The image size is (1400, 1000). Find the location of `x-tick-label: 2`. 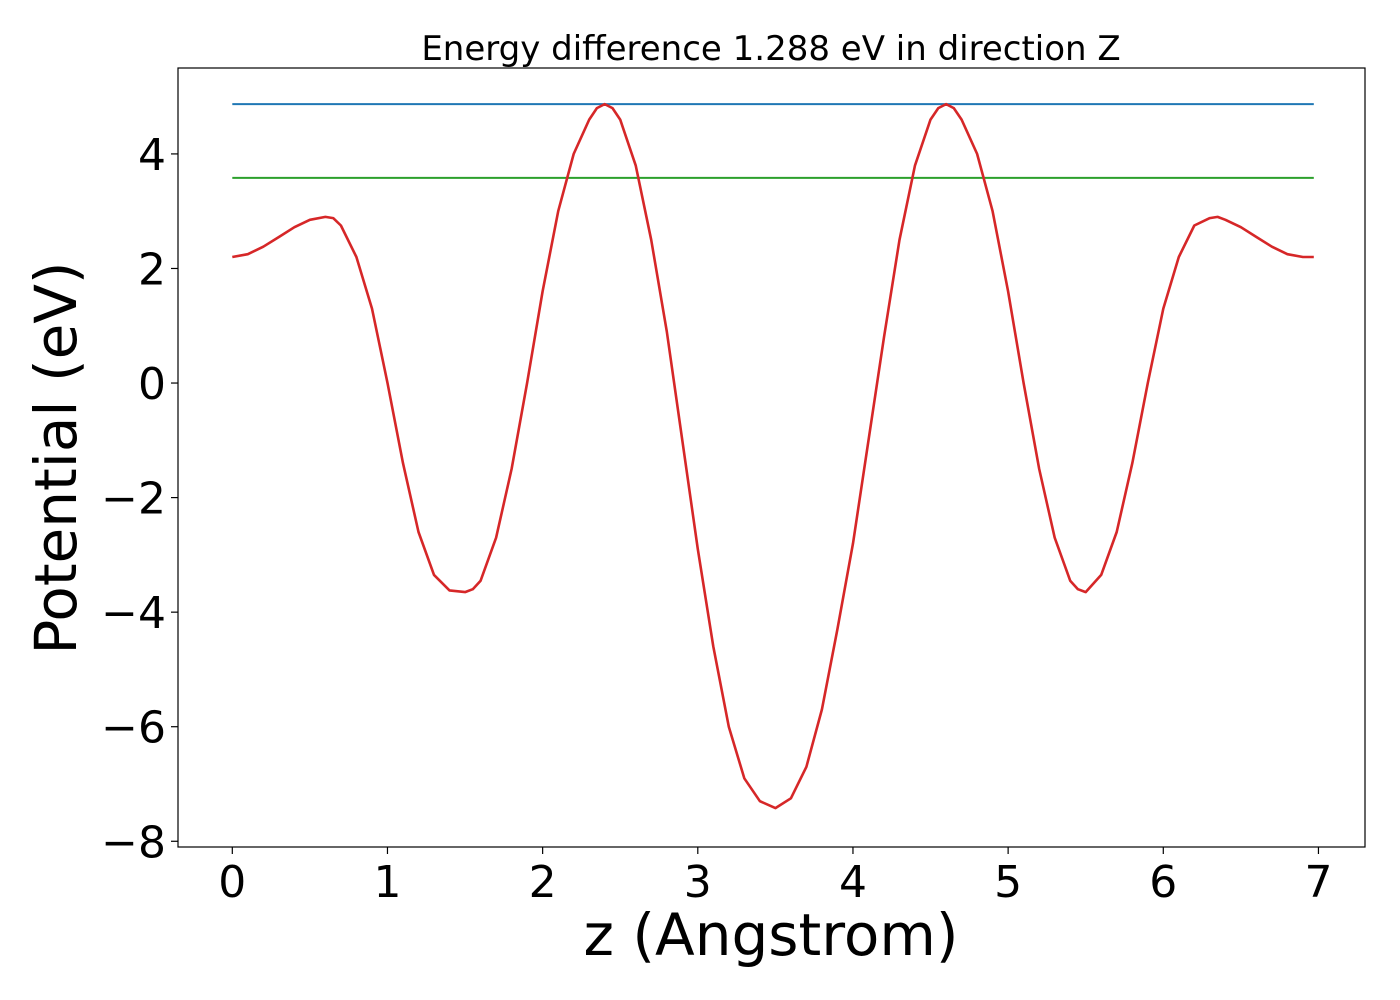

x-tick-label: 2 is located at coordinates (543, 882).